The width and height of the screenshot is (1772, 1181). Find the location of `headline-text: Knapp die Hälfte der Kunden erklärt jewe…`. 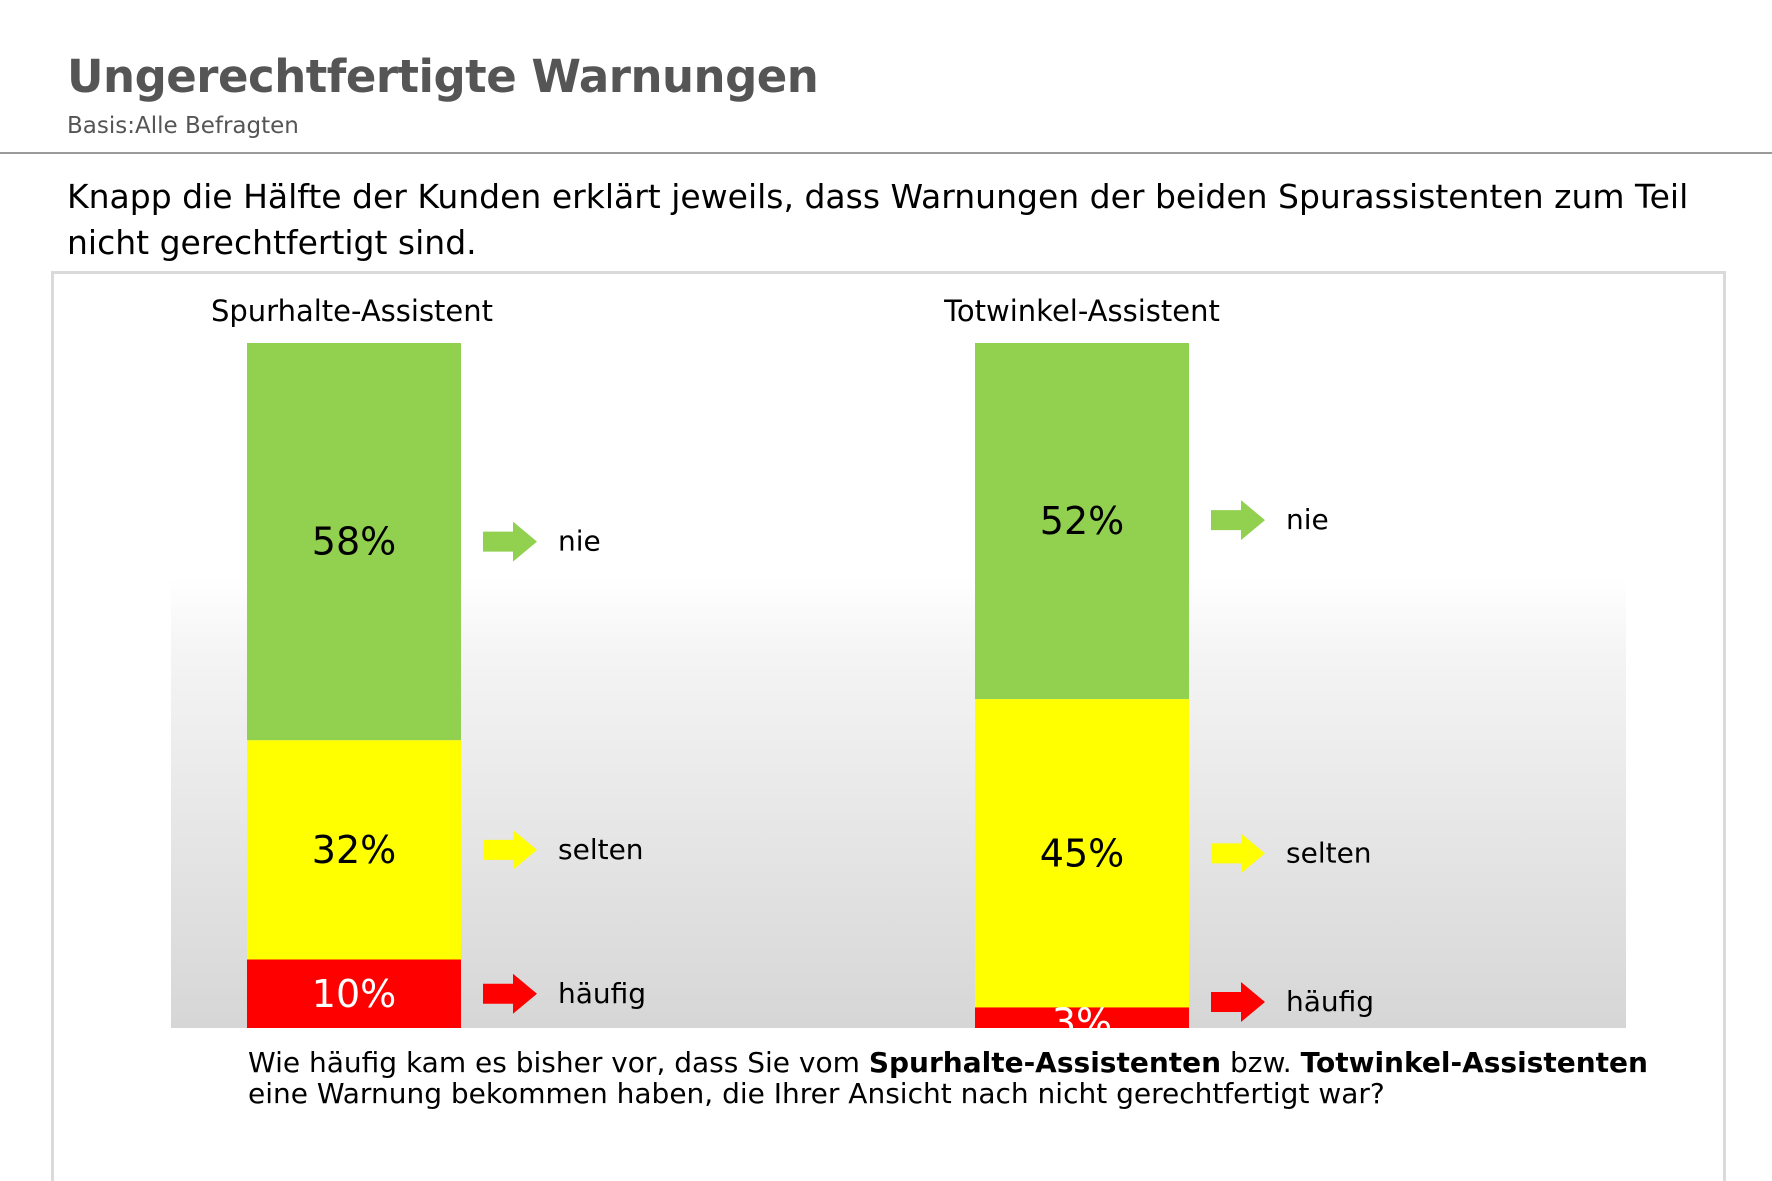

headline-text: Knapp die Hälfte der Kunden erklärt jewe… is located at coordinates (878, 219).